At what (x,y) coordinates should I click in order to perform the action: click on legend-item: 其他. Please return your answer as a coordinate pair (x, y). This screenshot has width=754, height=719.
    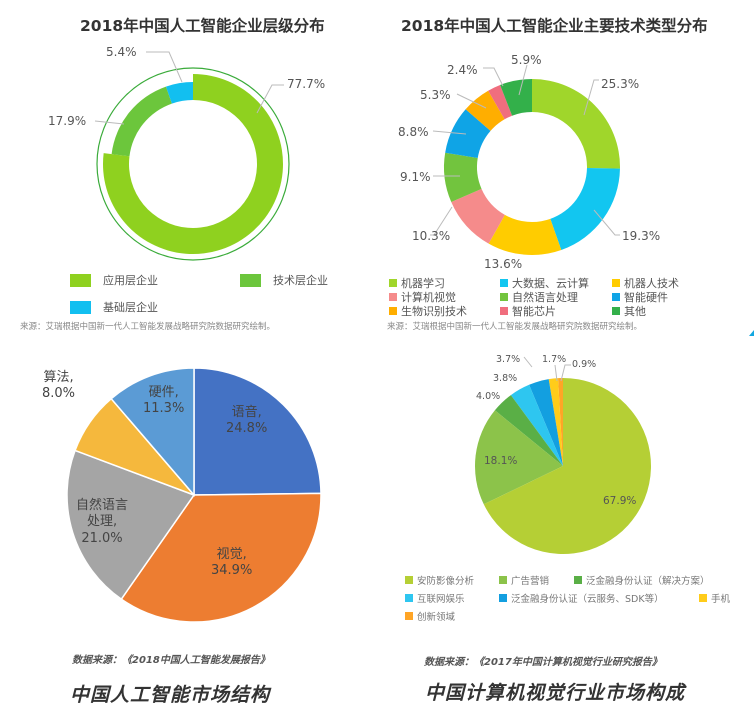
    Looking at the image, I should click on (629, 311).